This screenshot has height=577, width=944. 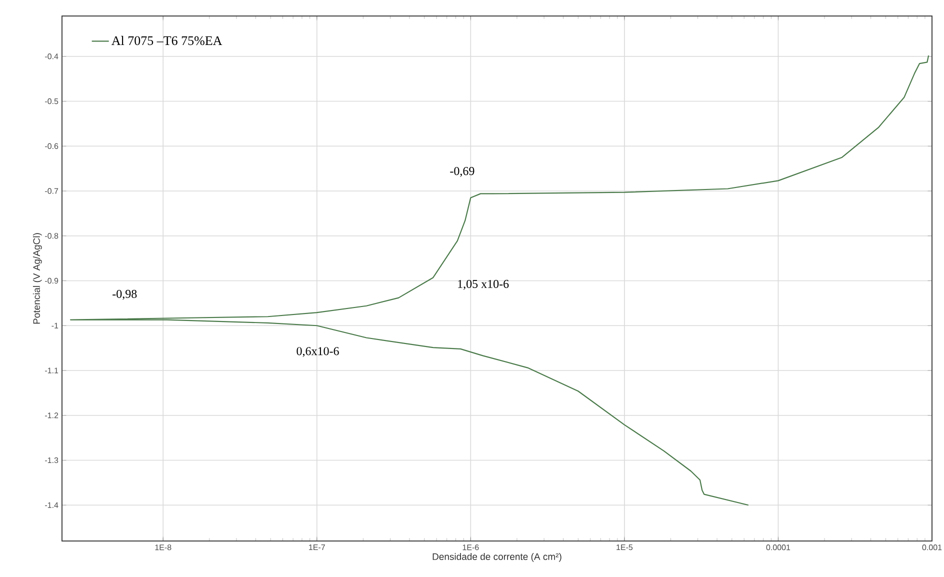 What do you see at coordinates (778, 547) in the screenshot?
I see `x-tick-label: 0.0001` at bounding box center [778, 547].